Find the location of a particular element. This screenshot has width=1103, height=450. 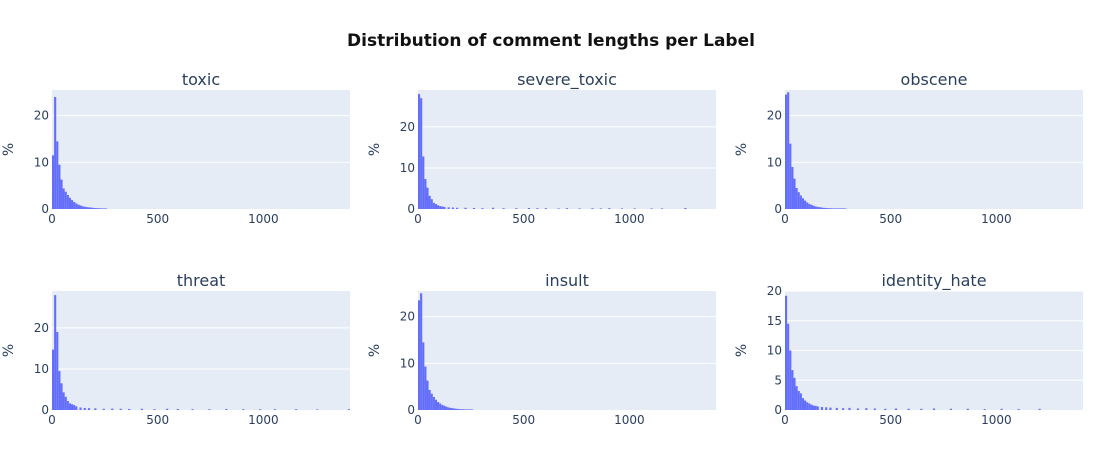

x-tick-label: 500 is located at coordinates (157, 219).